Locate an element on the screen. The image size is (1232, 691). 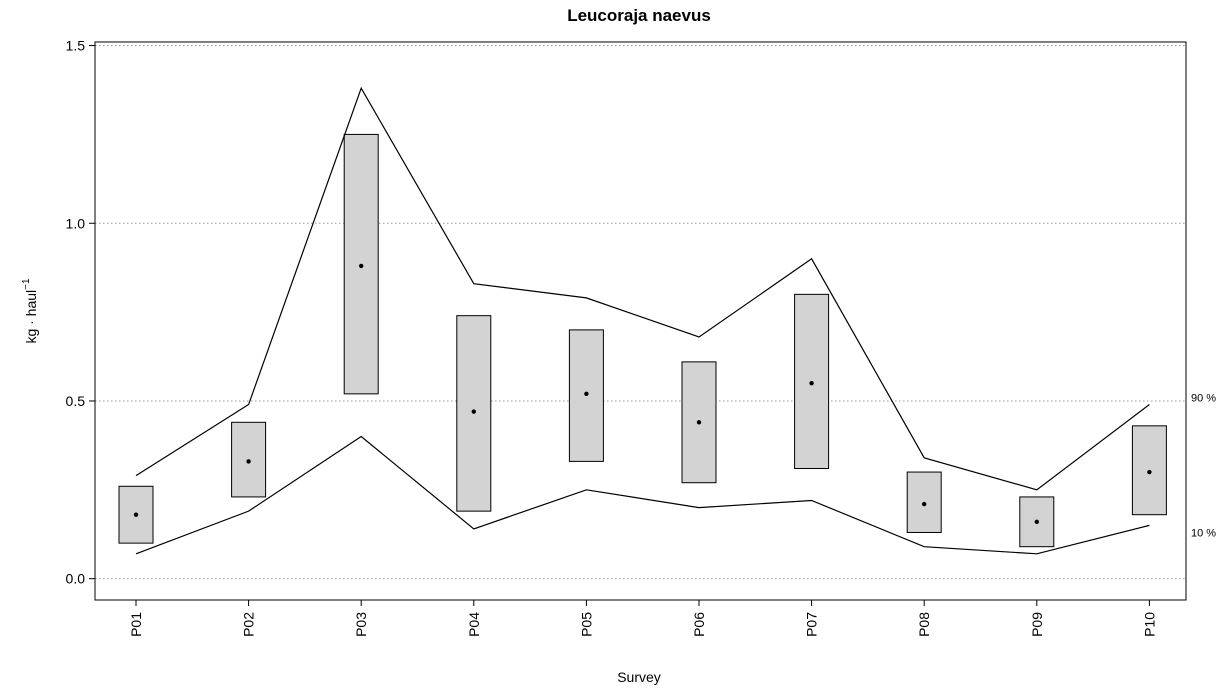
y-axis-label-group: kg · haul−1 is located at coordinates (30, 311).